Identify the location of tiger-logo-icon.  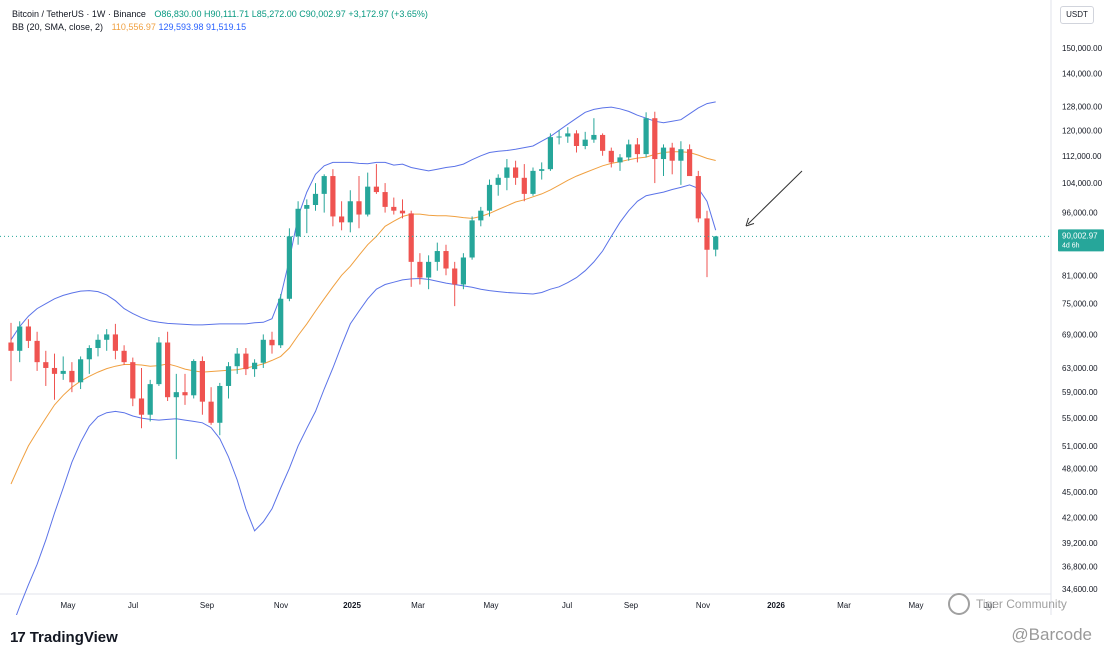
(959, 604).